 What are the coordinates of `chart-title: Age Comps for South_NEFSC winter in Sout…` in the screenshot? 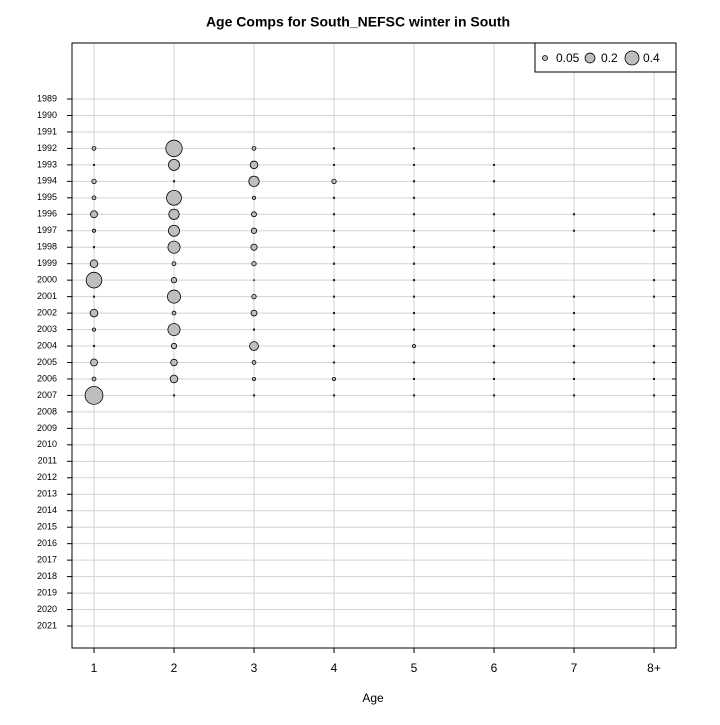 It's located at (358, 22).